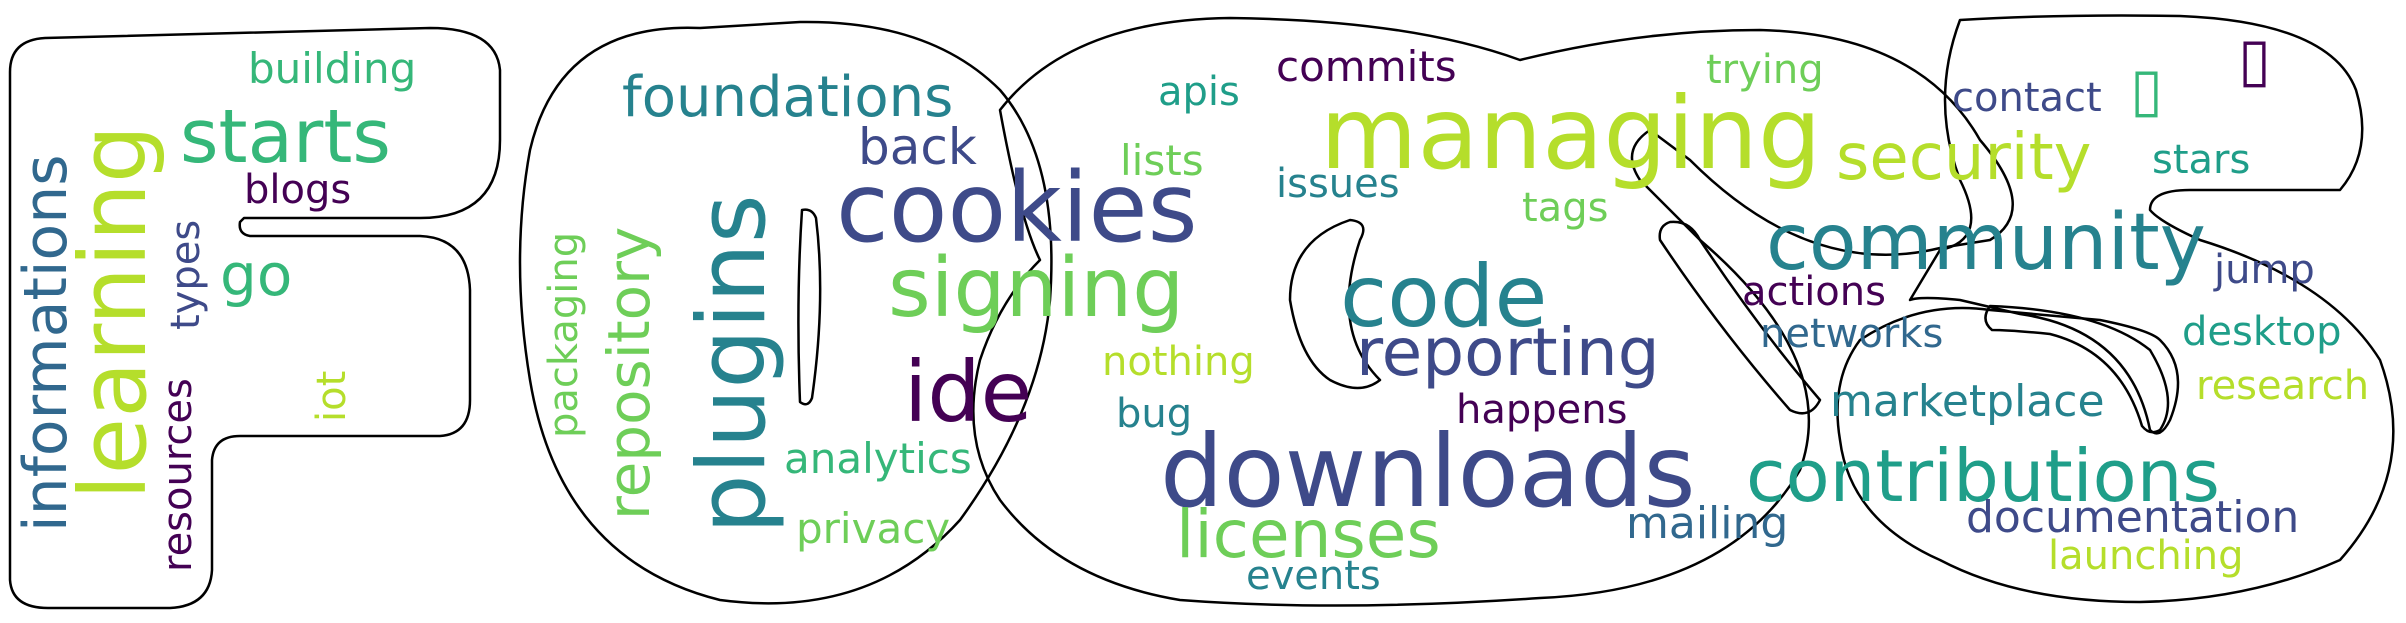  I want to click on word-security: security, so click(1964, 158).